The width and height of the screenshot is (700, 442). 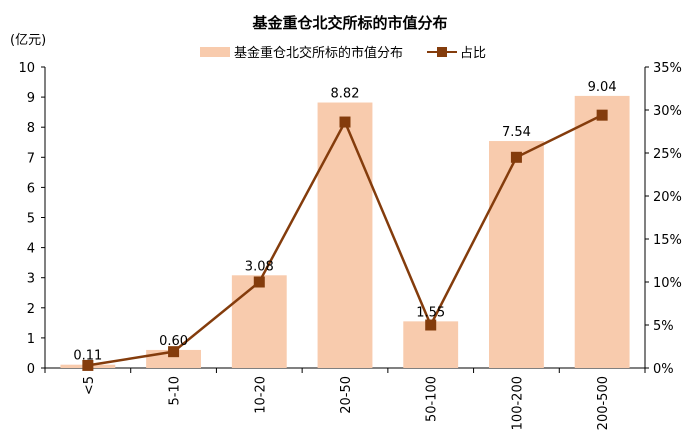 I want to click on y-right-tick-label: 35%, so click(x=667, y=68).